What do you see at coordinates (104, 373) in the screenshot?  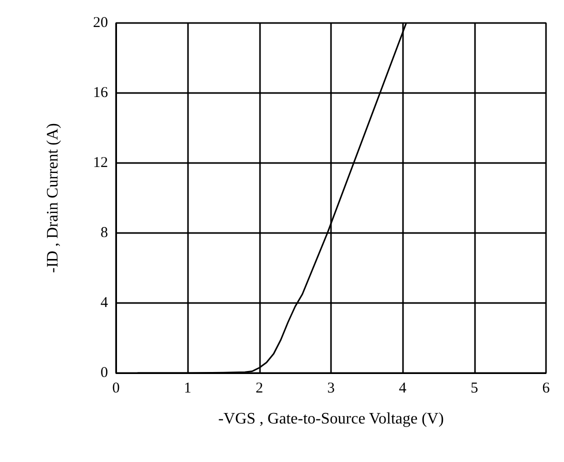 I see `y-tick-label: 0` at bounding box center [104, 373].